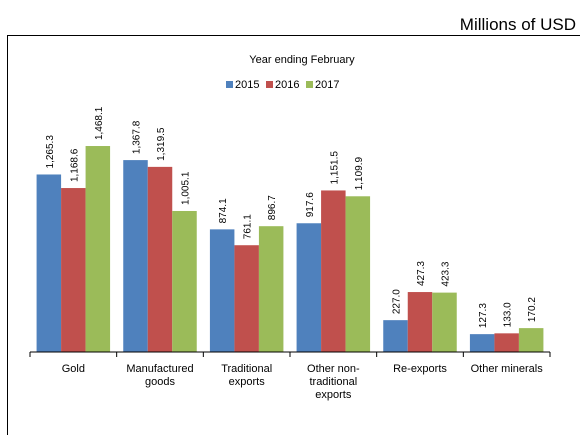 Image resolution: width=580 pixels, height=435 pixels. I want to click on legend-label-2016: 2016, so click(287, 85).